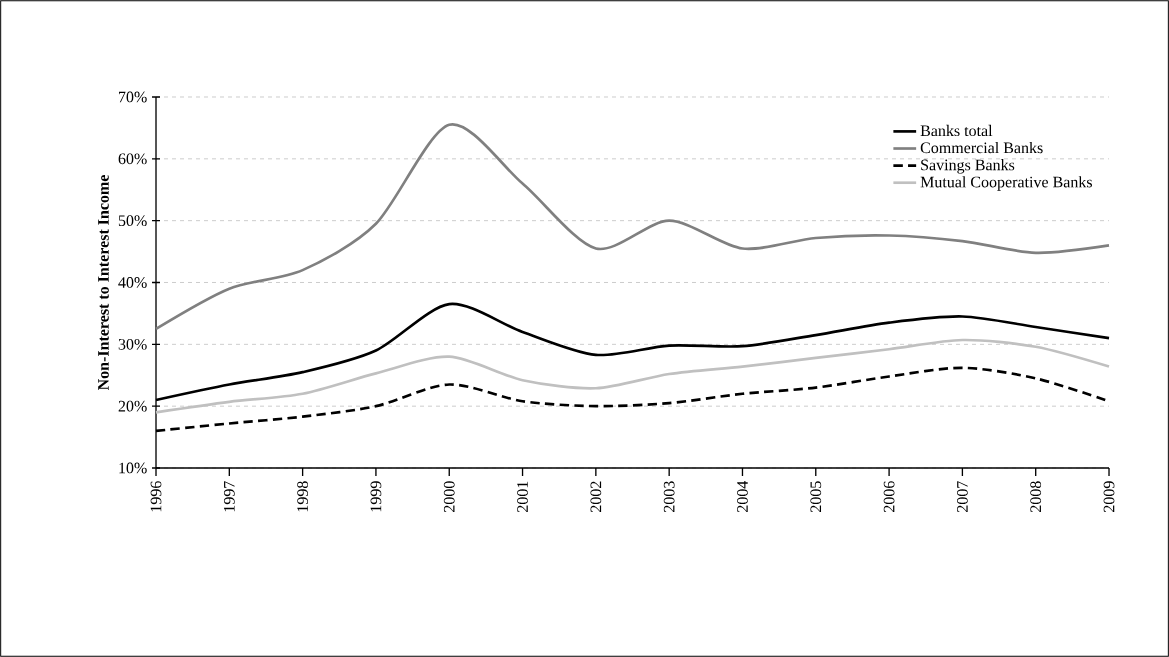 This screenshot has height=657, width=1169. What do you see at coordinates (132, 282) in the screenshot?
I see `y-tick-label: 40%` at bounding box center [132, 282].